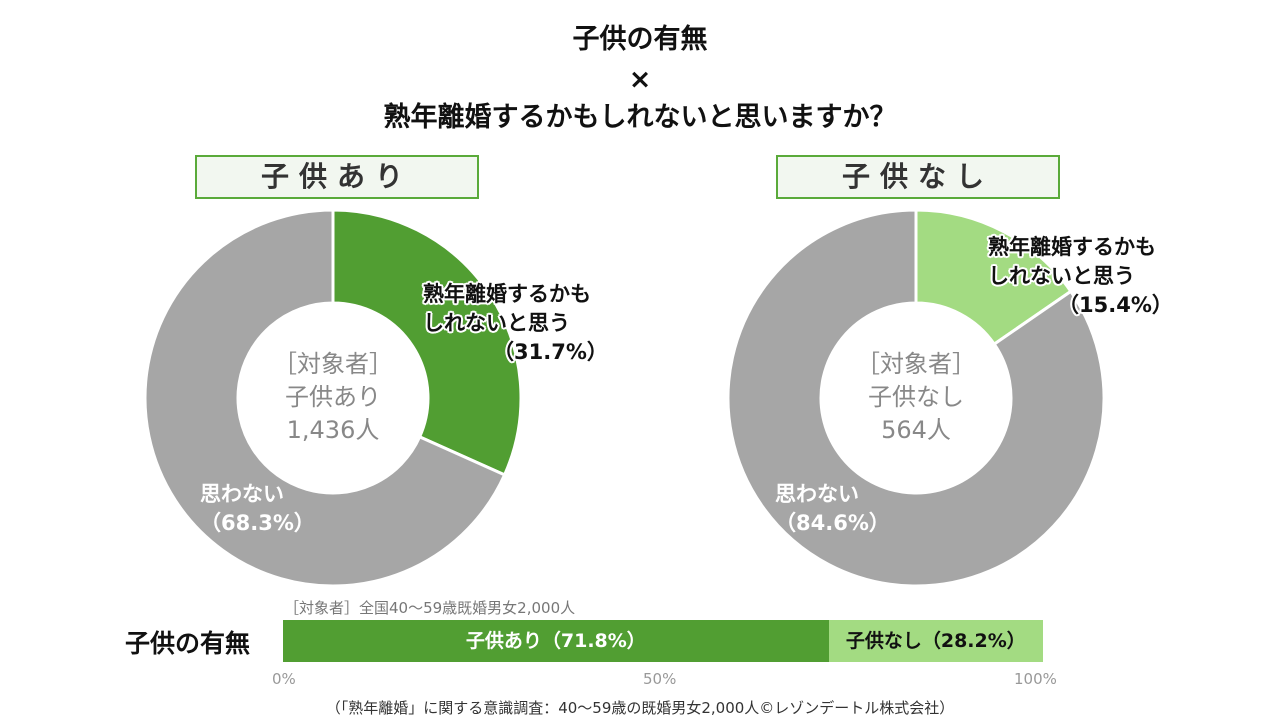 The height and width of the screenshot is (726, 1280). I want to click on x-tick: 50%, so click(660, 679).